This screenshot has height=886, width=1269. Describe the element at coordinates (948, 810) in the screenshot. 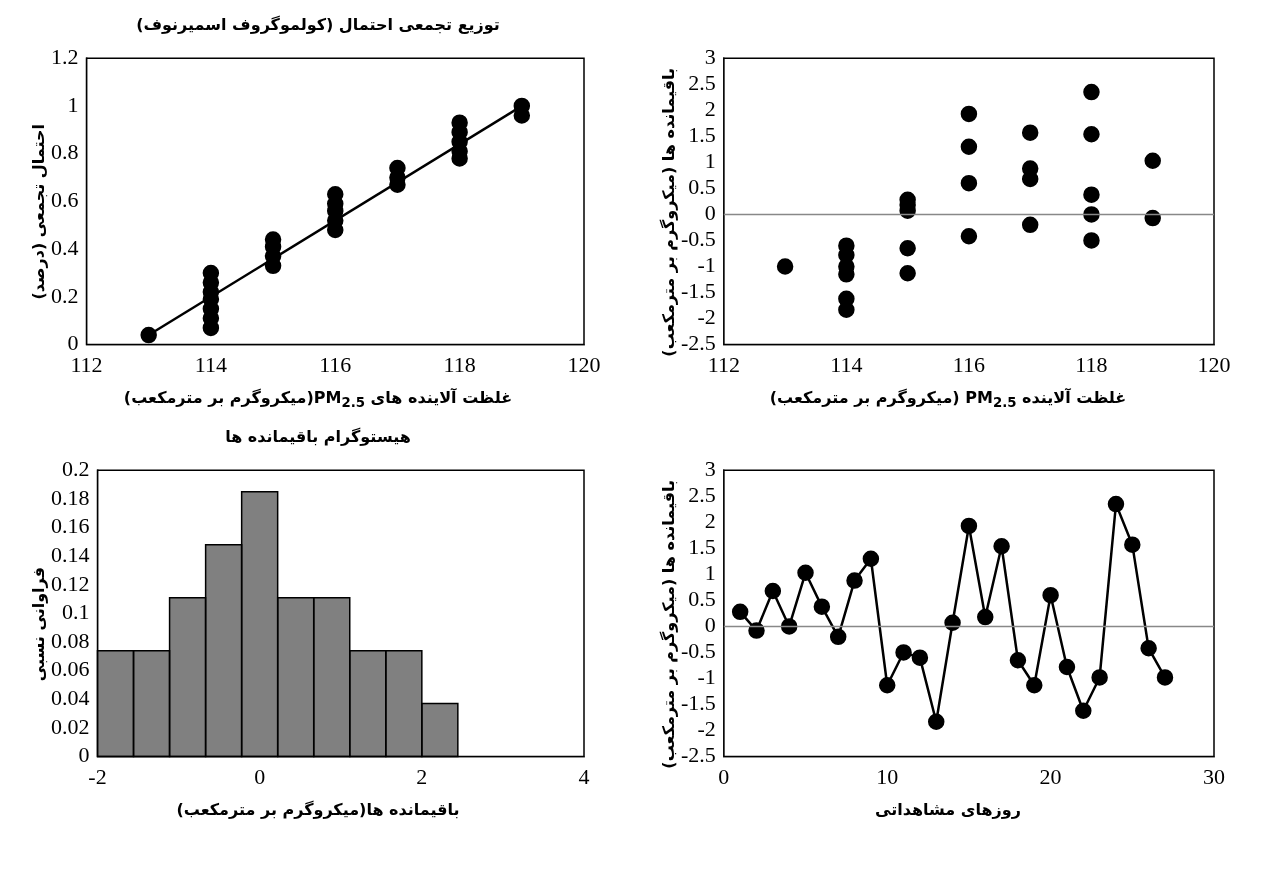

I see `x-axis-title: روزهای مشاهداتی` at that location.